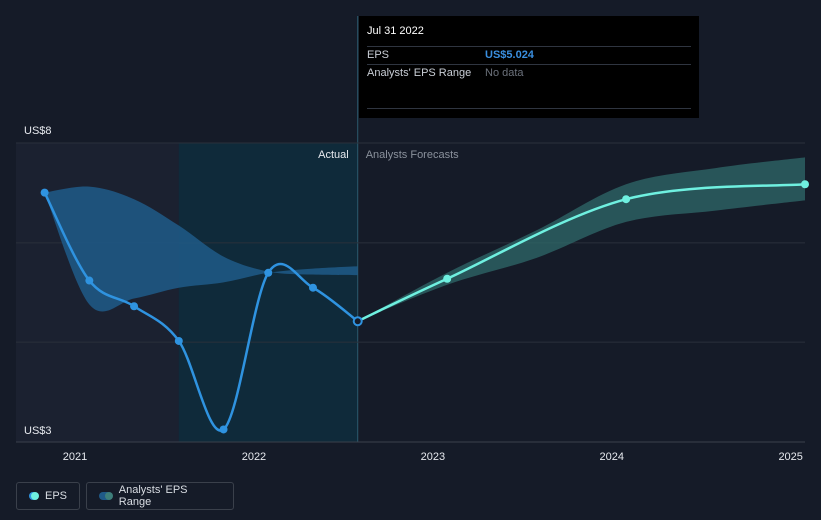 Image resolution: width=821 pixels, height=520 pixels. What do you see at coordinates (581, 253) in the screenshot?
I see `eps-forecast-line` at bounding box center [581, 253].